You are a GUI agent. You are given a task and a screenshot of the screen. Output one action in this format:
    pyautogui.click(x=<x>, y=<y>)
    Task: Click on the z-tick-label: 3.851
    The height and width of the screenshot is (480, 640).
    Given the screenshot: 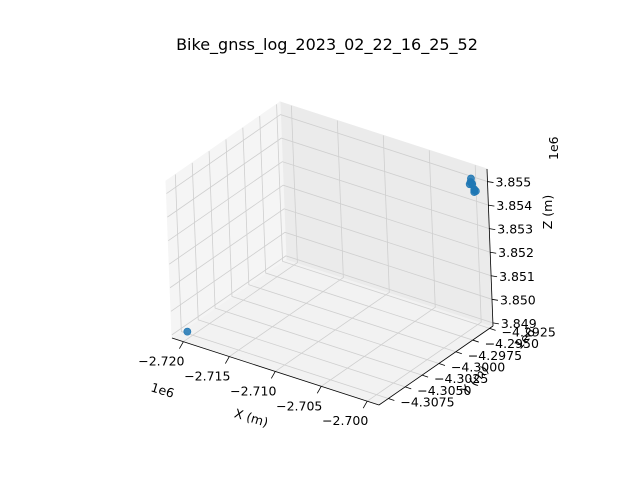 What is the action you would take?
    pyautogui.click(x=517, y=276)
    